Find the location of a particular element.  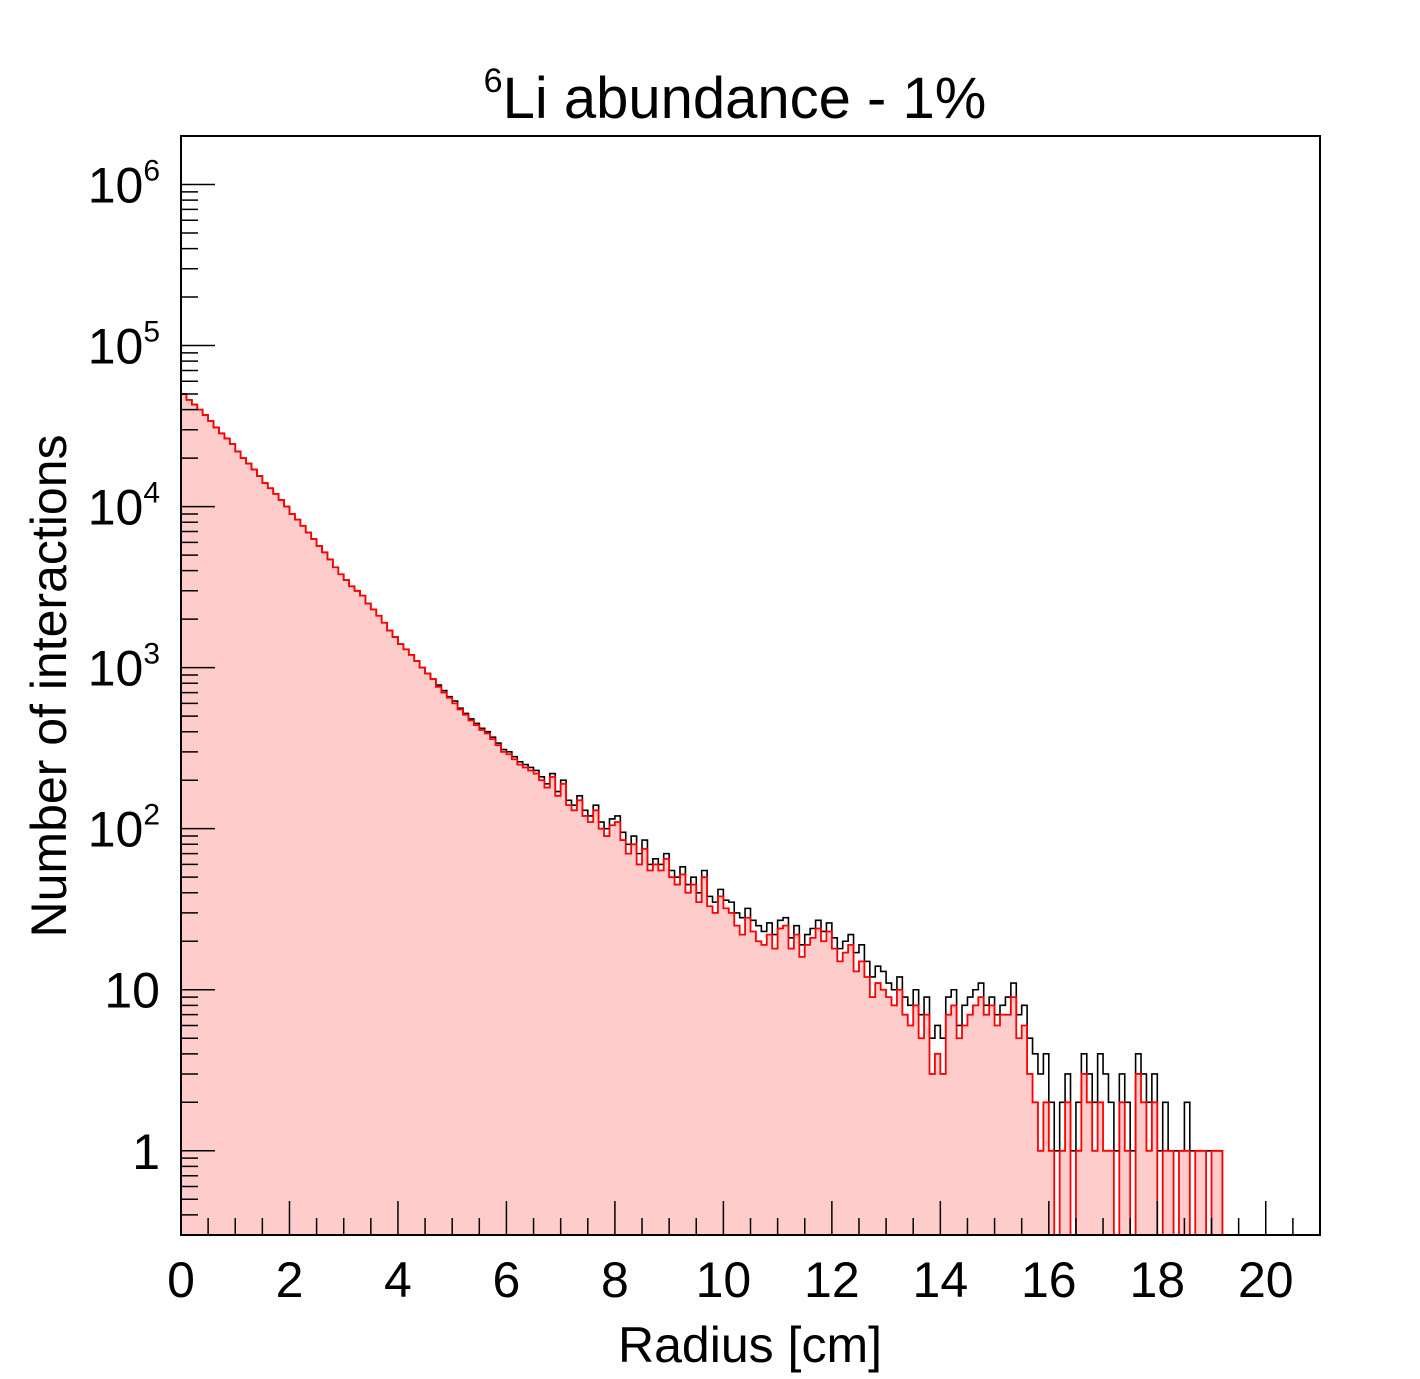

x-tick-label: 0 is located at coordinates (181, 1280).